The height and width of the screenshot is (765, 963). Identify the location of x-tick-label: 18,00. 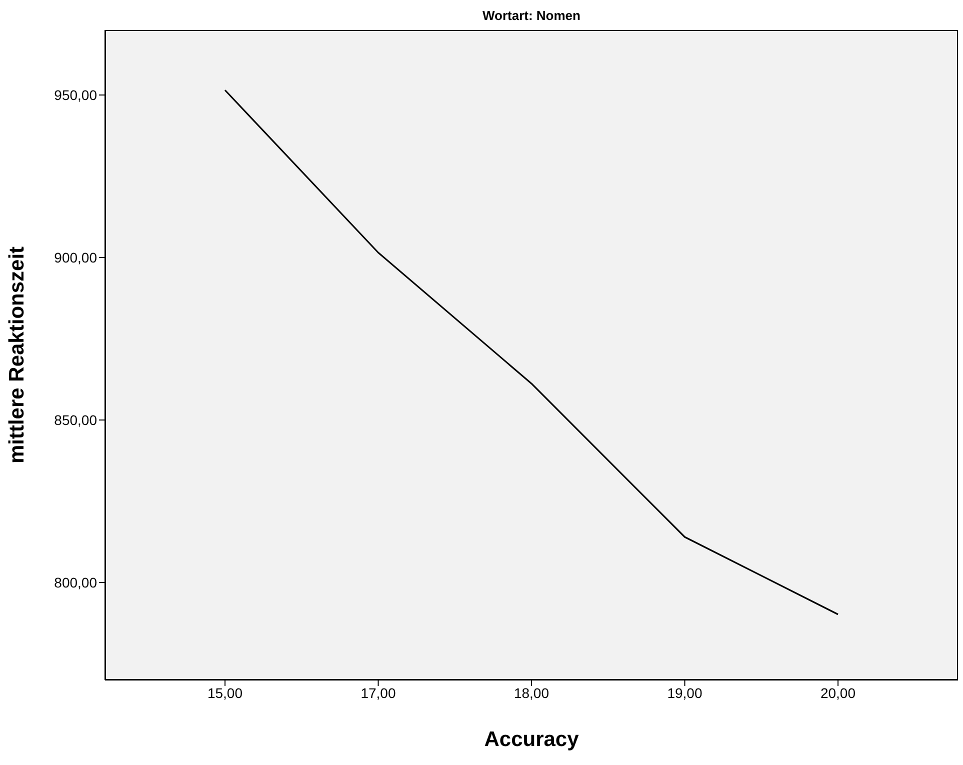
(532, 692).